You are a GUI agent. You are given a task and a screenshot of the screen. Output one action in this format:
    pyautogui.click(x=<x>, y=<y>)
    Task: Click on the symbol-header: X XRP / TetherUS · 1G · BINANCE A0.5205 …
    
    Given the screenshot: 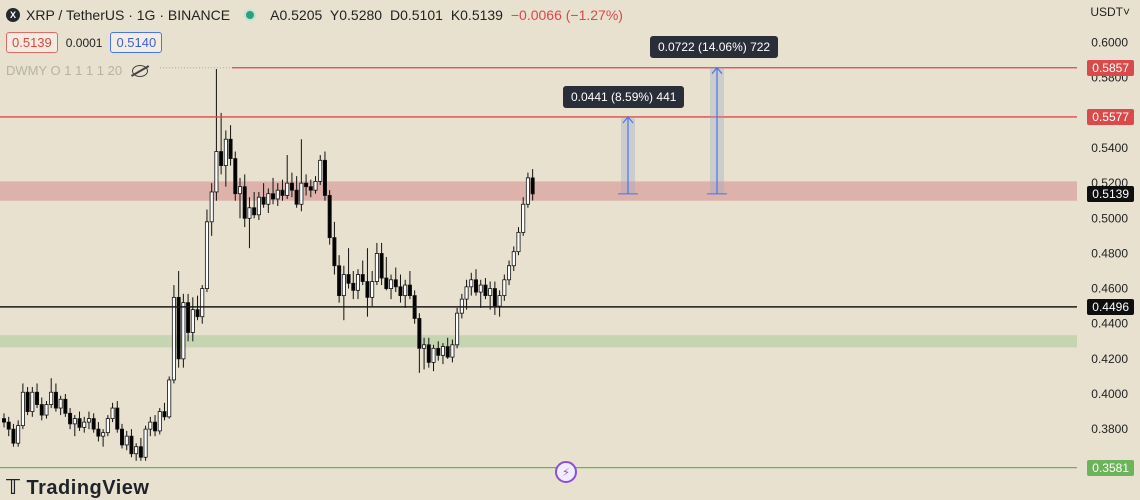 What is the action you would take?
    pyautogui.click(x=316, y=15)
    